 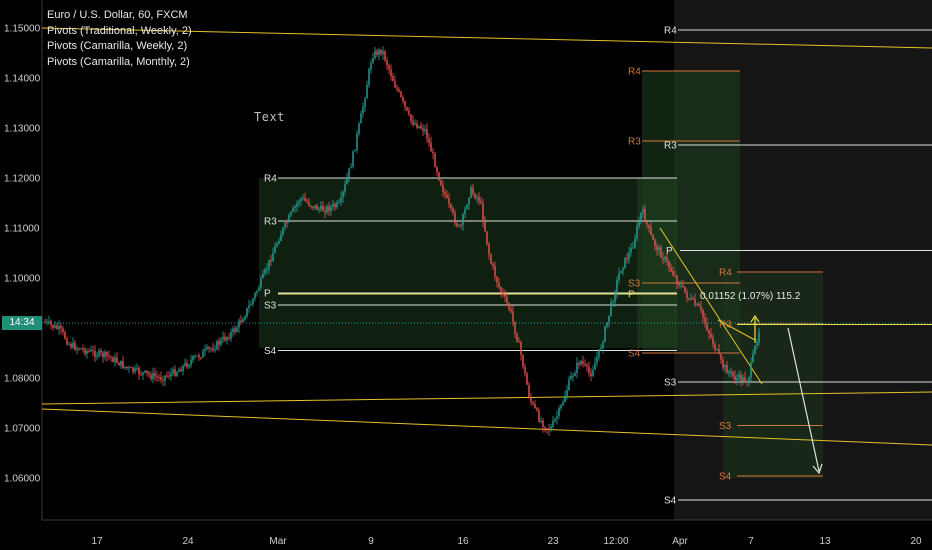 What do you see at coordinates (486, 427) in the screenshot?
I see `channel-trendline` at bounding box center [486, 427].